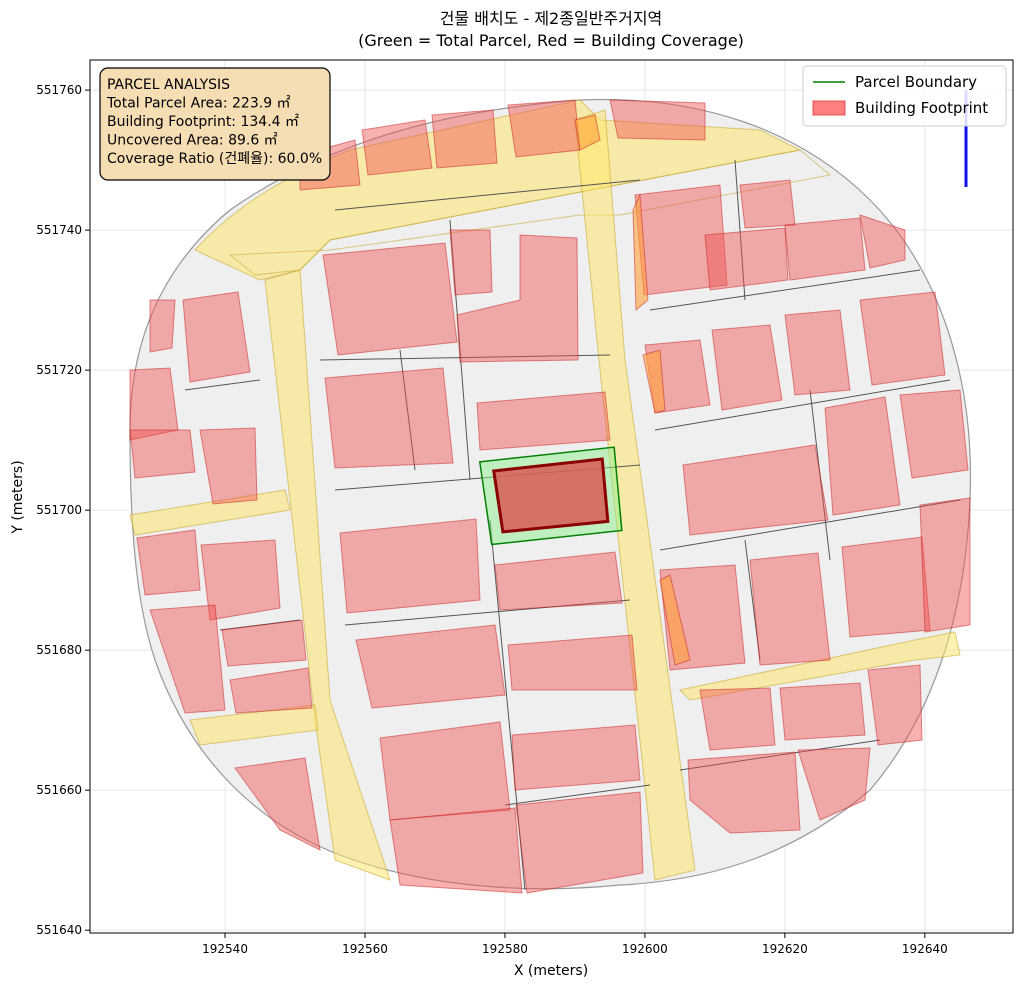 Image resolution: width=1022 pixels, height=994 pixels. I want to click on y-axis-label: Y (meters), so click(18, 497).